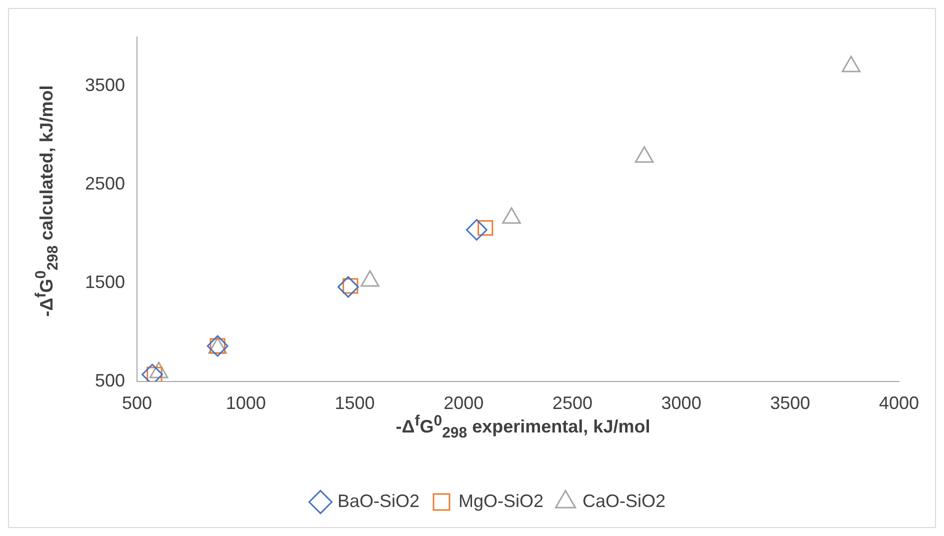 This screenshot has height=536, width=944. What do you see at coordinates (137, 403) in the screenshot?
I see `x-tick-label: 500` at bounding box center [137, 403].